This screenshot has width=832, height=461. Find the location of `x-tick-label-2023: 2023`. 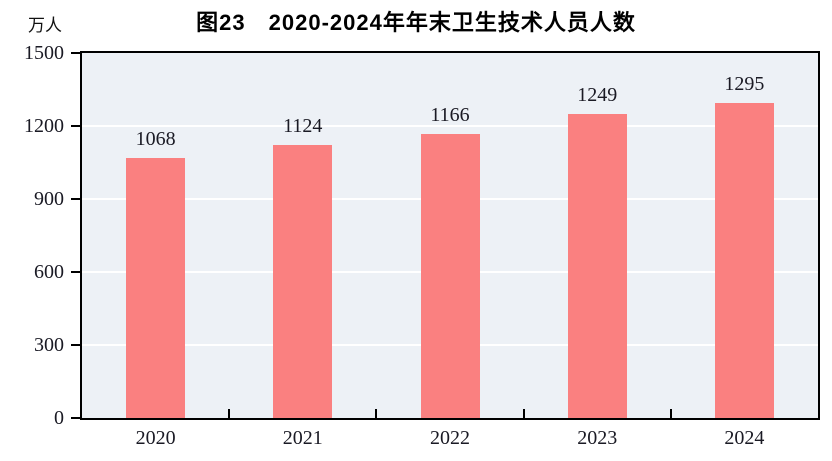

x-tick-label-2023: 2023 is located at coordinates (597, 438).